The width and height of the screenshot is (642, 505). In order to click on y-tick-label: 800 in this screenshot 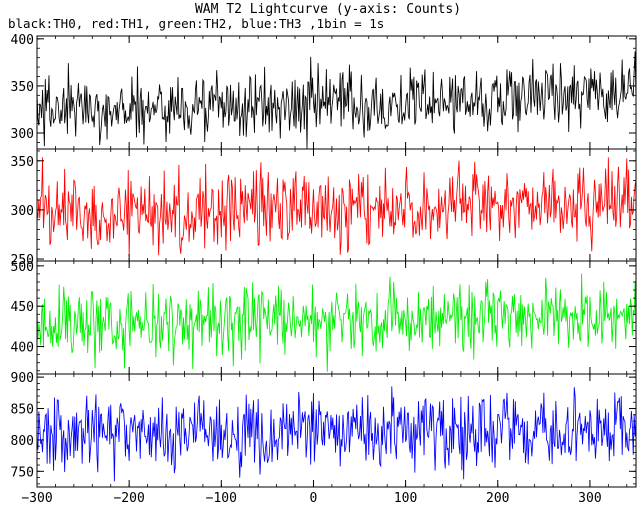, I will do `click(22, 441)`.